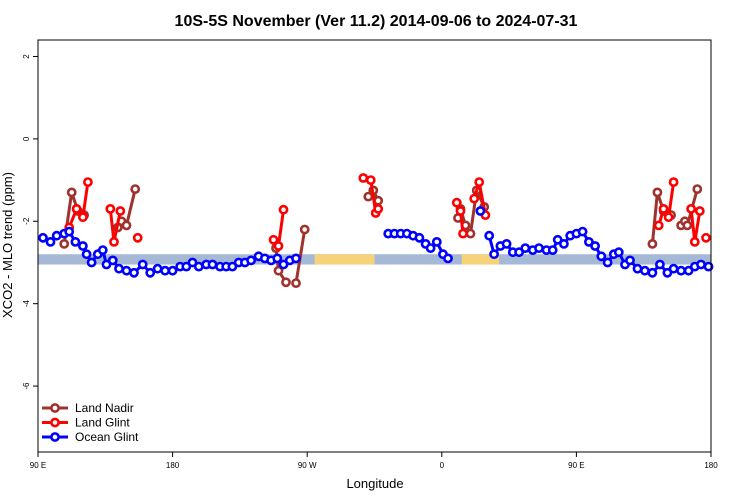  What do you see at coordinates (88, 408) in the screenshot?
I see `legend-item: Land Nadir` at bounding box center [88, 408].